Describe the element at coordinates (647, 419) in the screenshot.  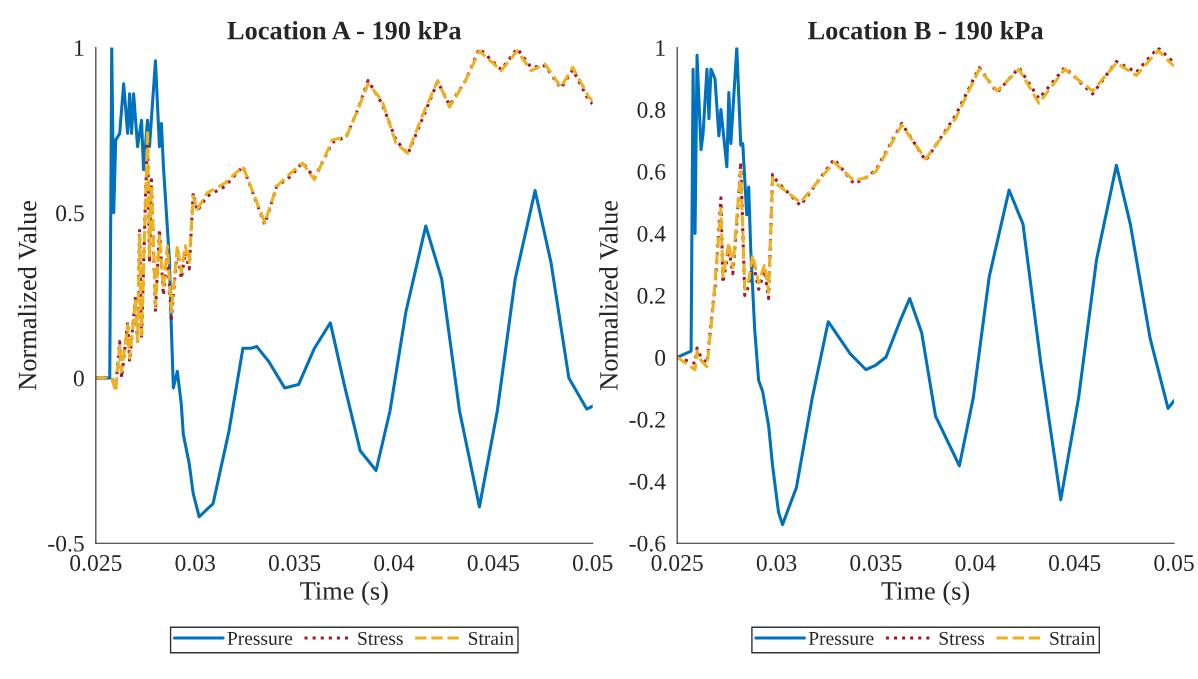
I see `y-tick-label: -0.2` at that location.